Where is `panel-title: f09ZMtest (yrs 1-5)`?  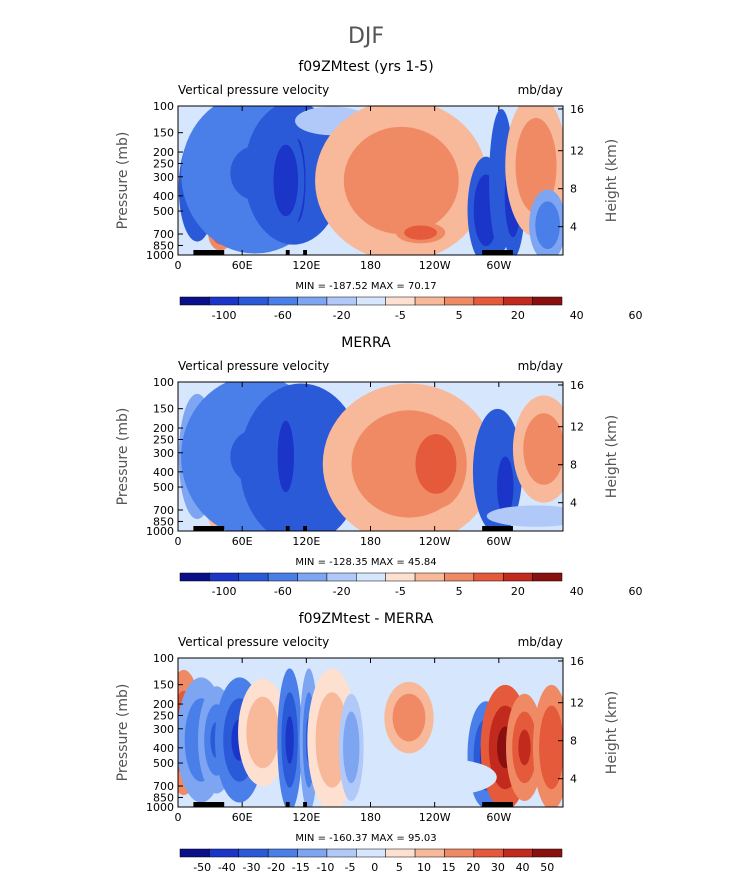
panel-title: f09ZMtest (yrs 1-5) is located at coordinates (365, 67).